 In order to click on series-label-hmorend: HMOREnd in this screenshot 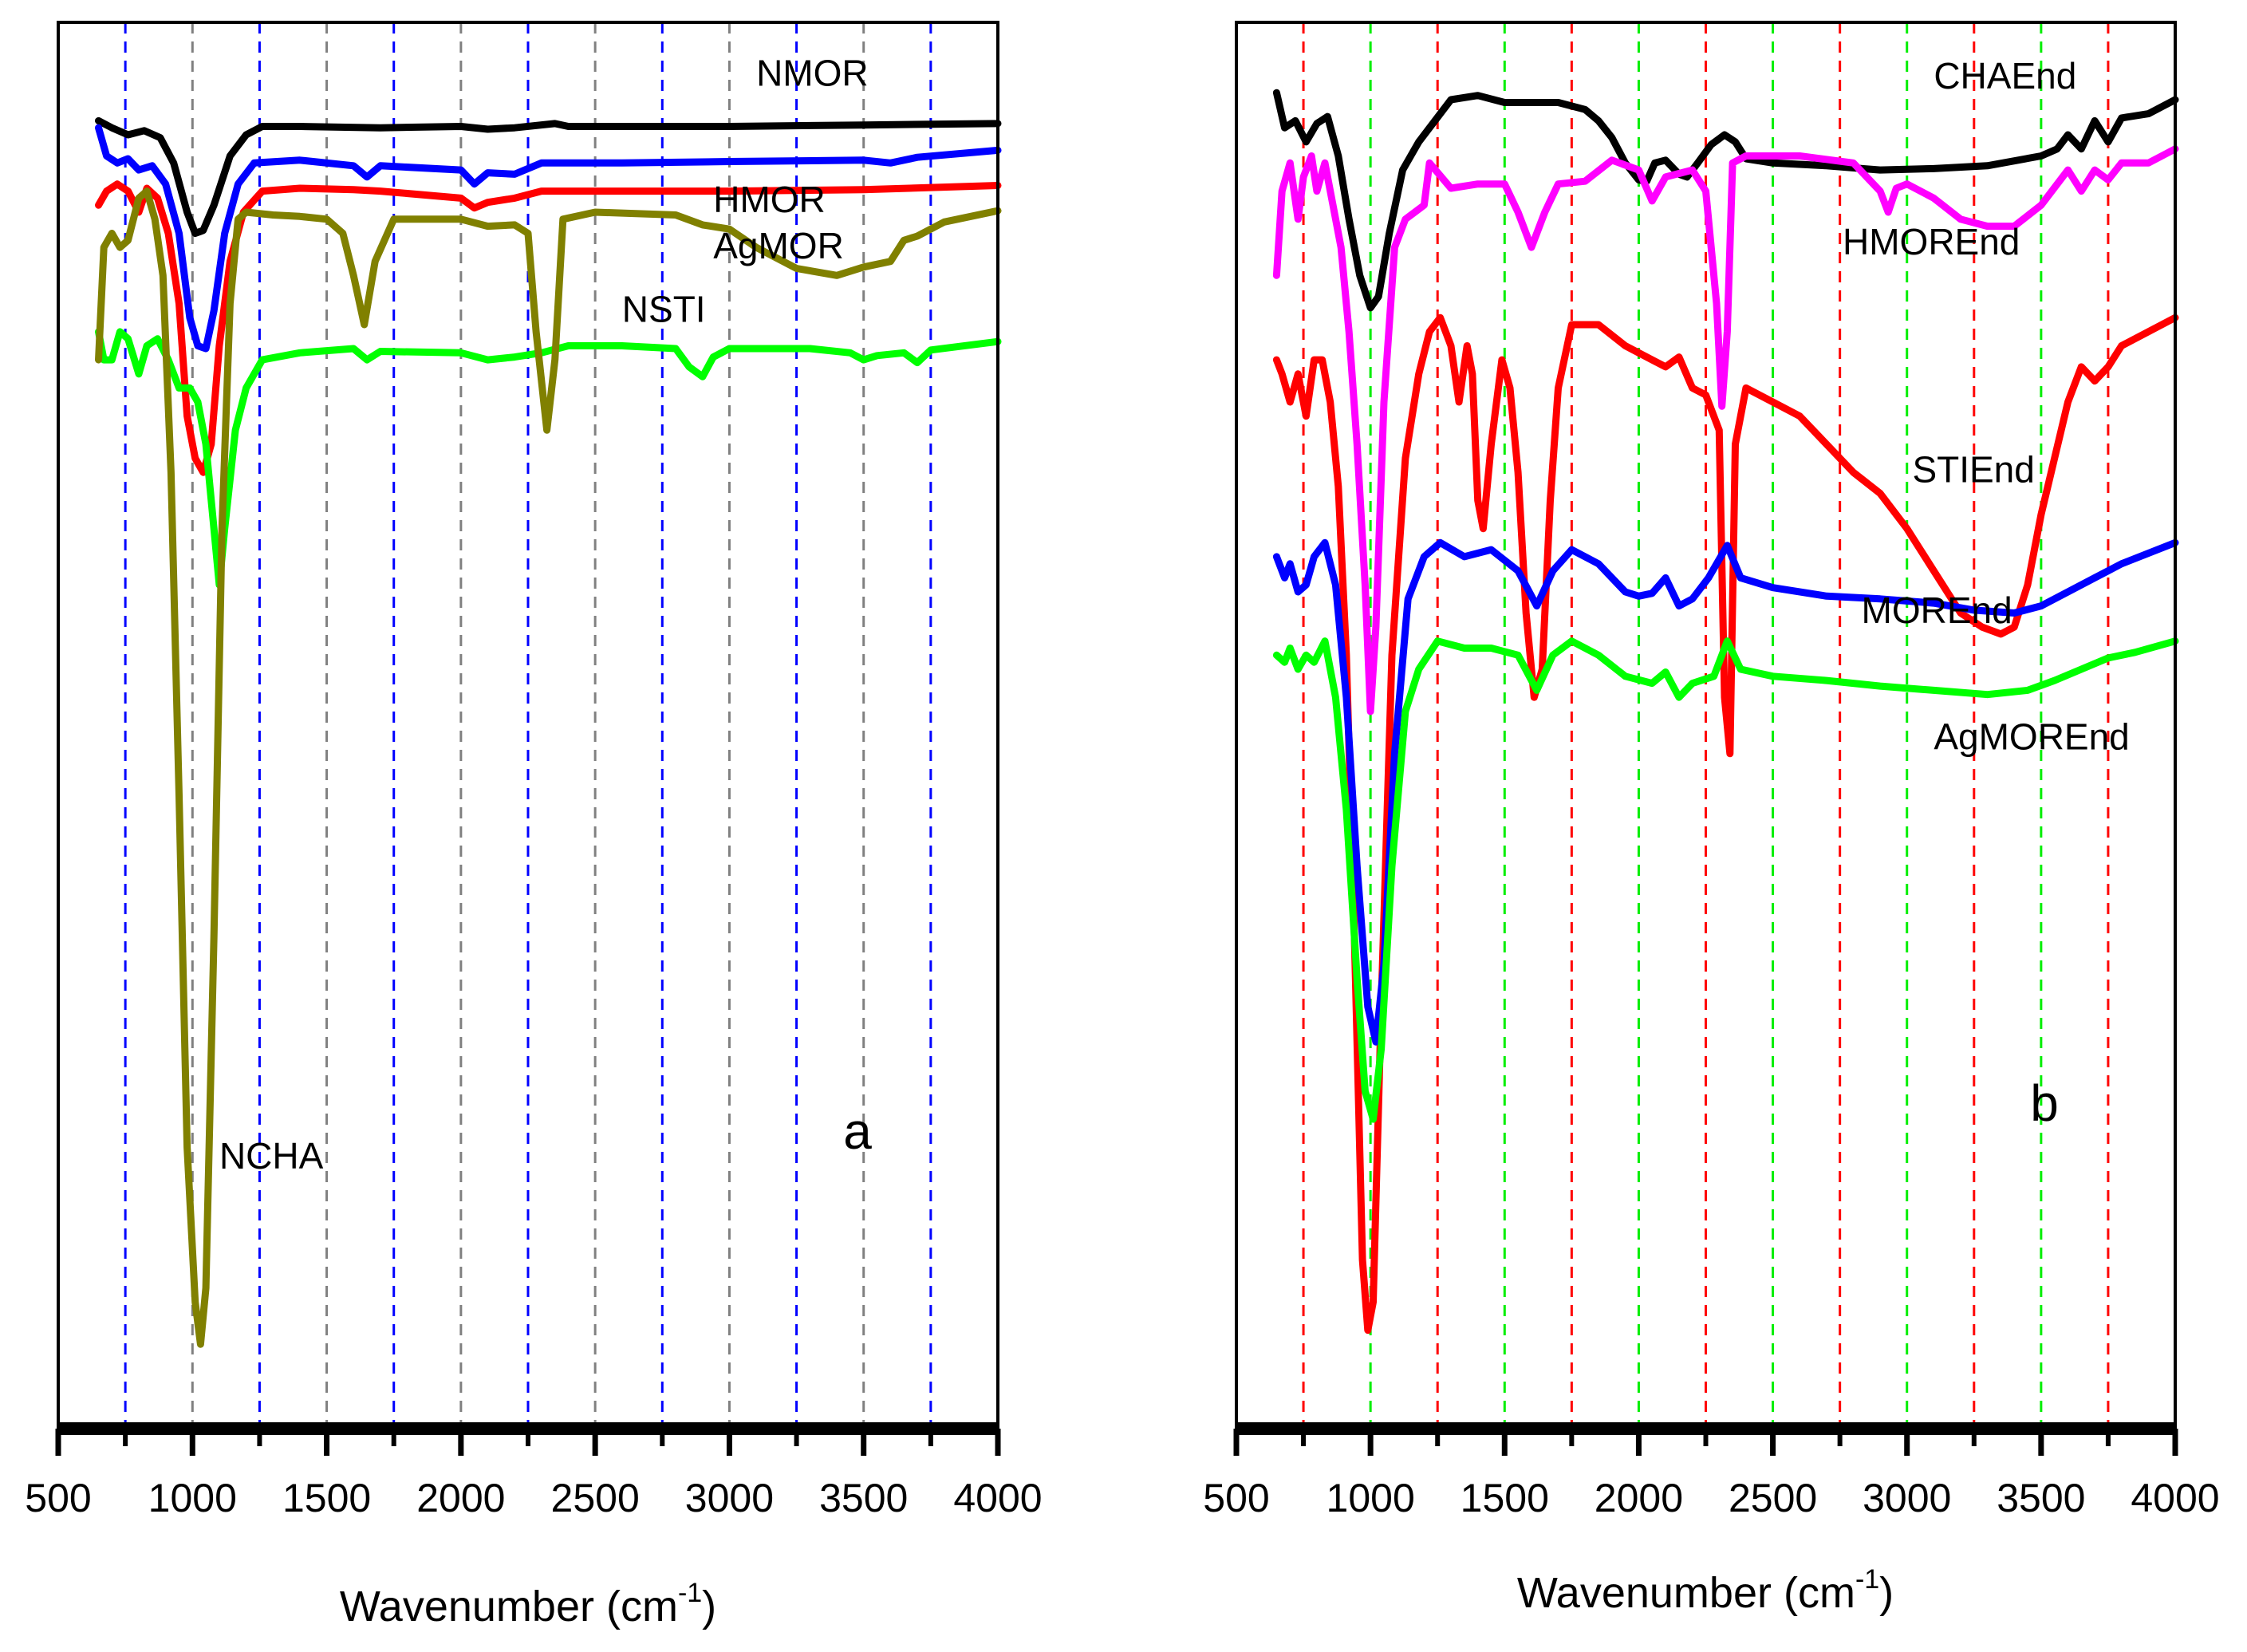, I will do `click(1931, 241)`.